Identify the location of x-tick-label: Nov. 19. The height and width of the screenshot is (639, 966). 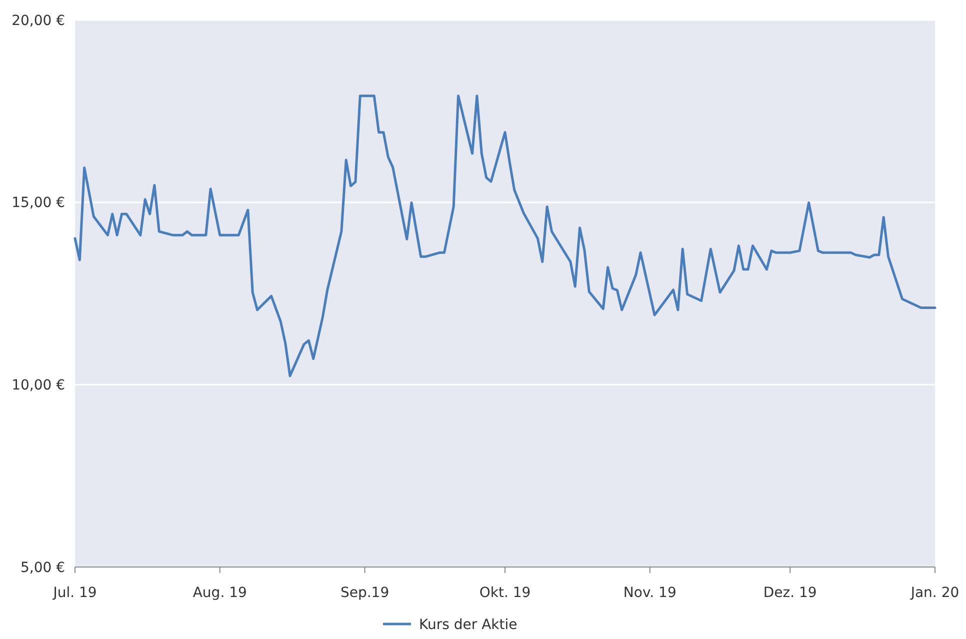
(649, 593).